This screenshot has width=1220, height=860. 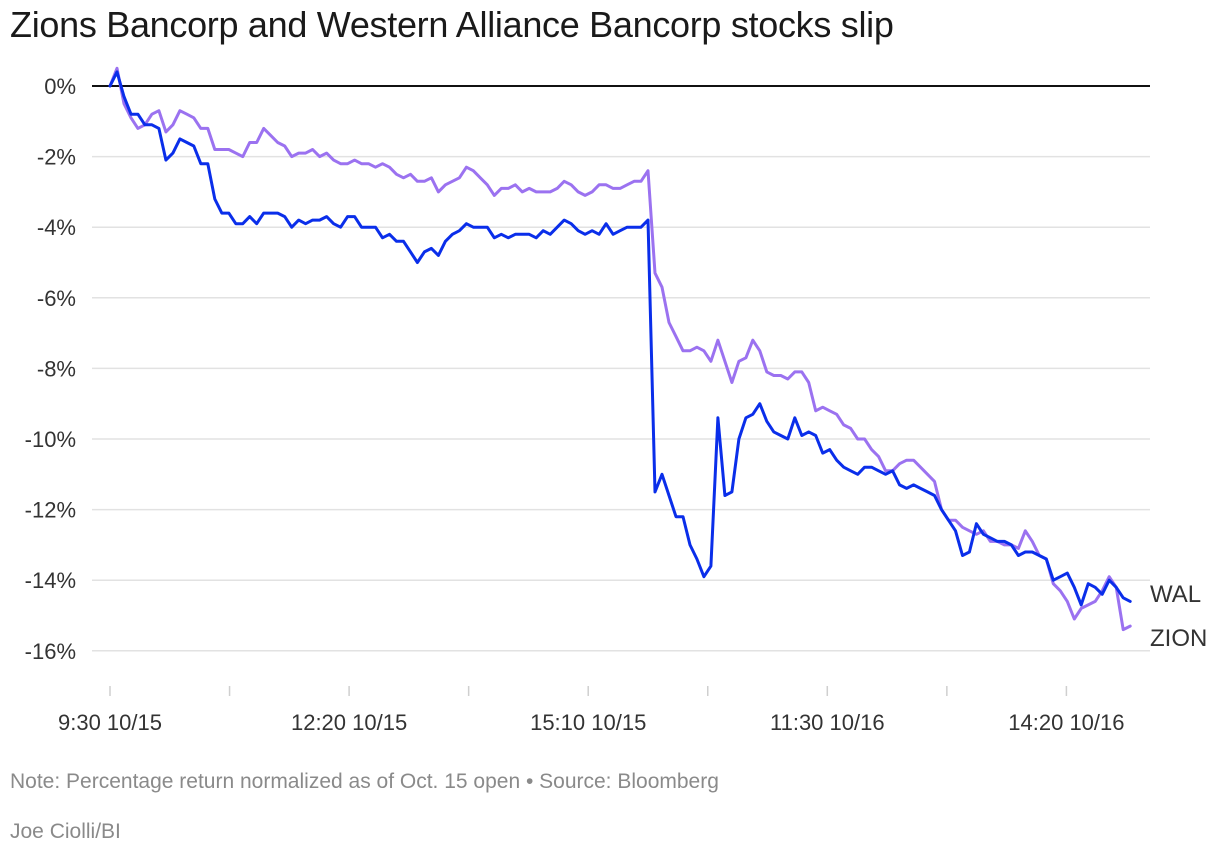 What do you see at coordinates (50, 580) in the screenshot?
I see `y-tick-label: -14%` at bounding box center [50, 580].